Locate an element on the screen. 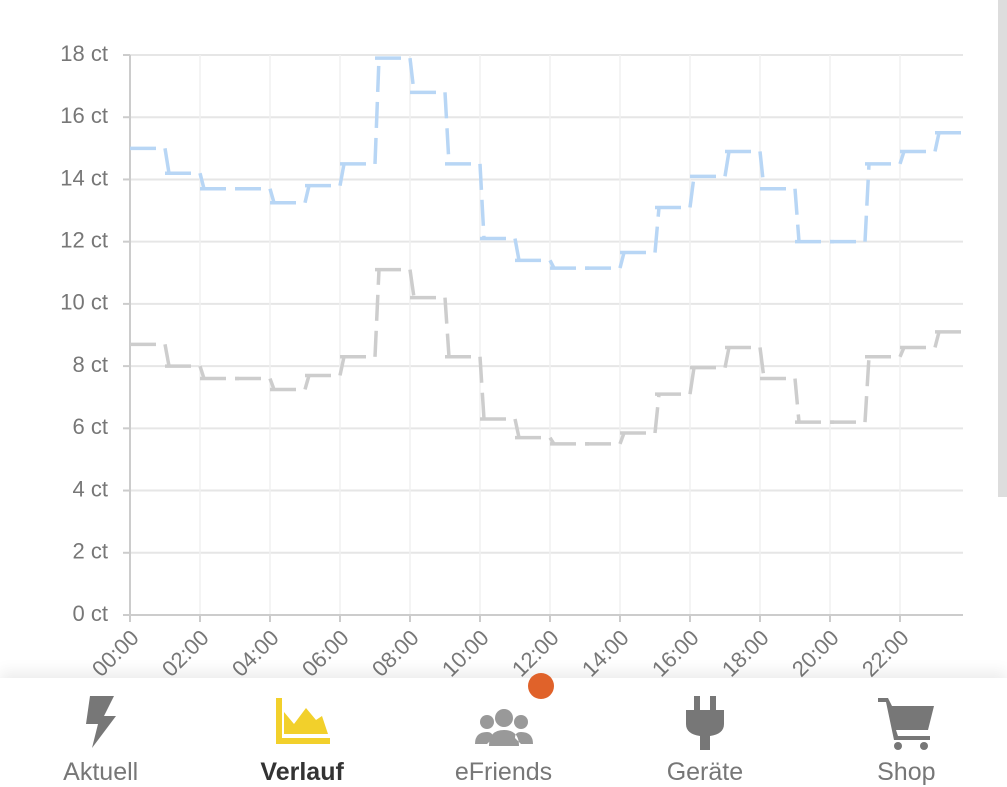 Image resolution: width=1007 pixels, height=787 pixels. y-tick-label: 6 ct is located at coordinates (90, 426).